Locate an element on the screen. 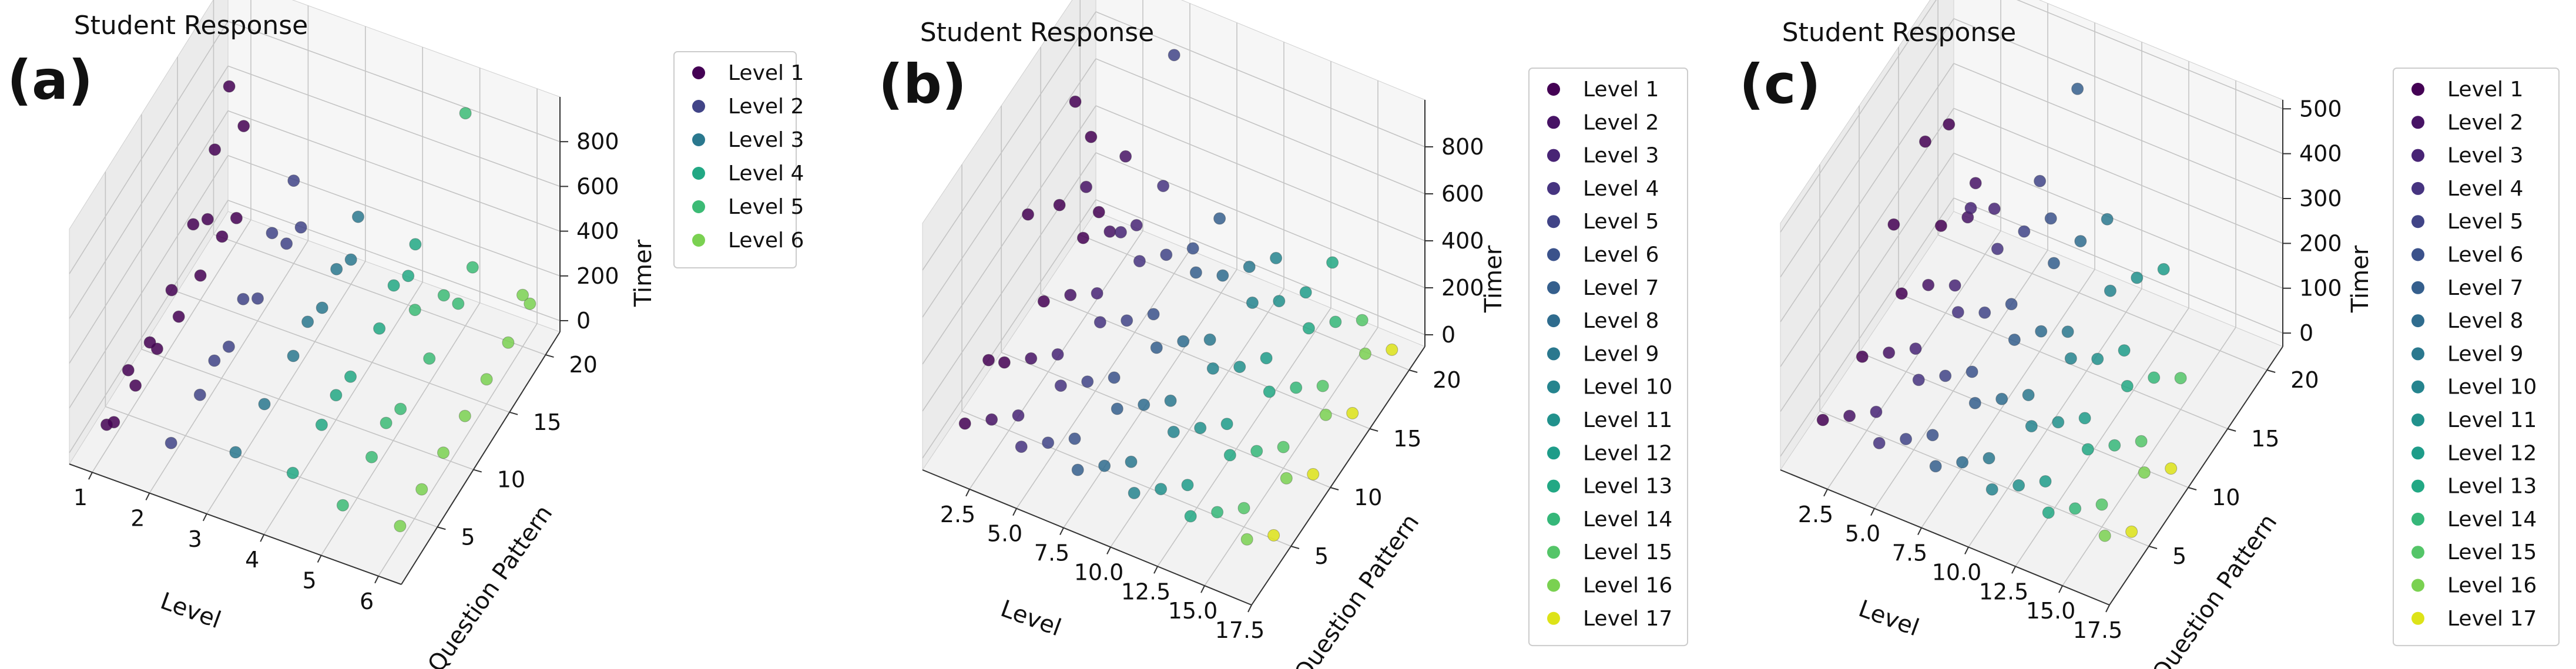  x-axis-label: Level is located at coordinates (1031, 618).